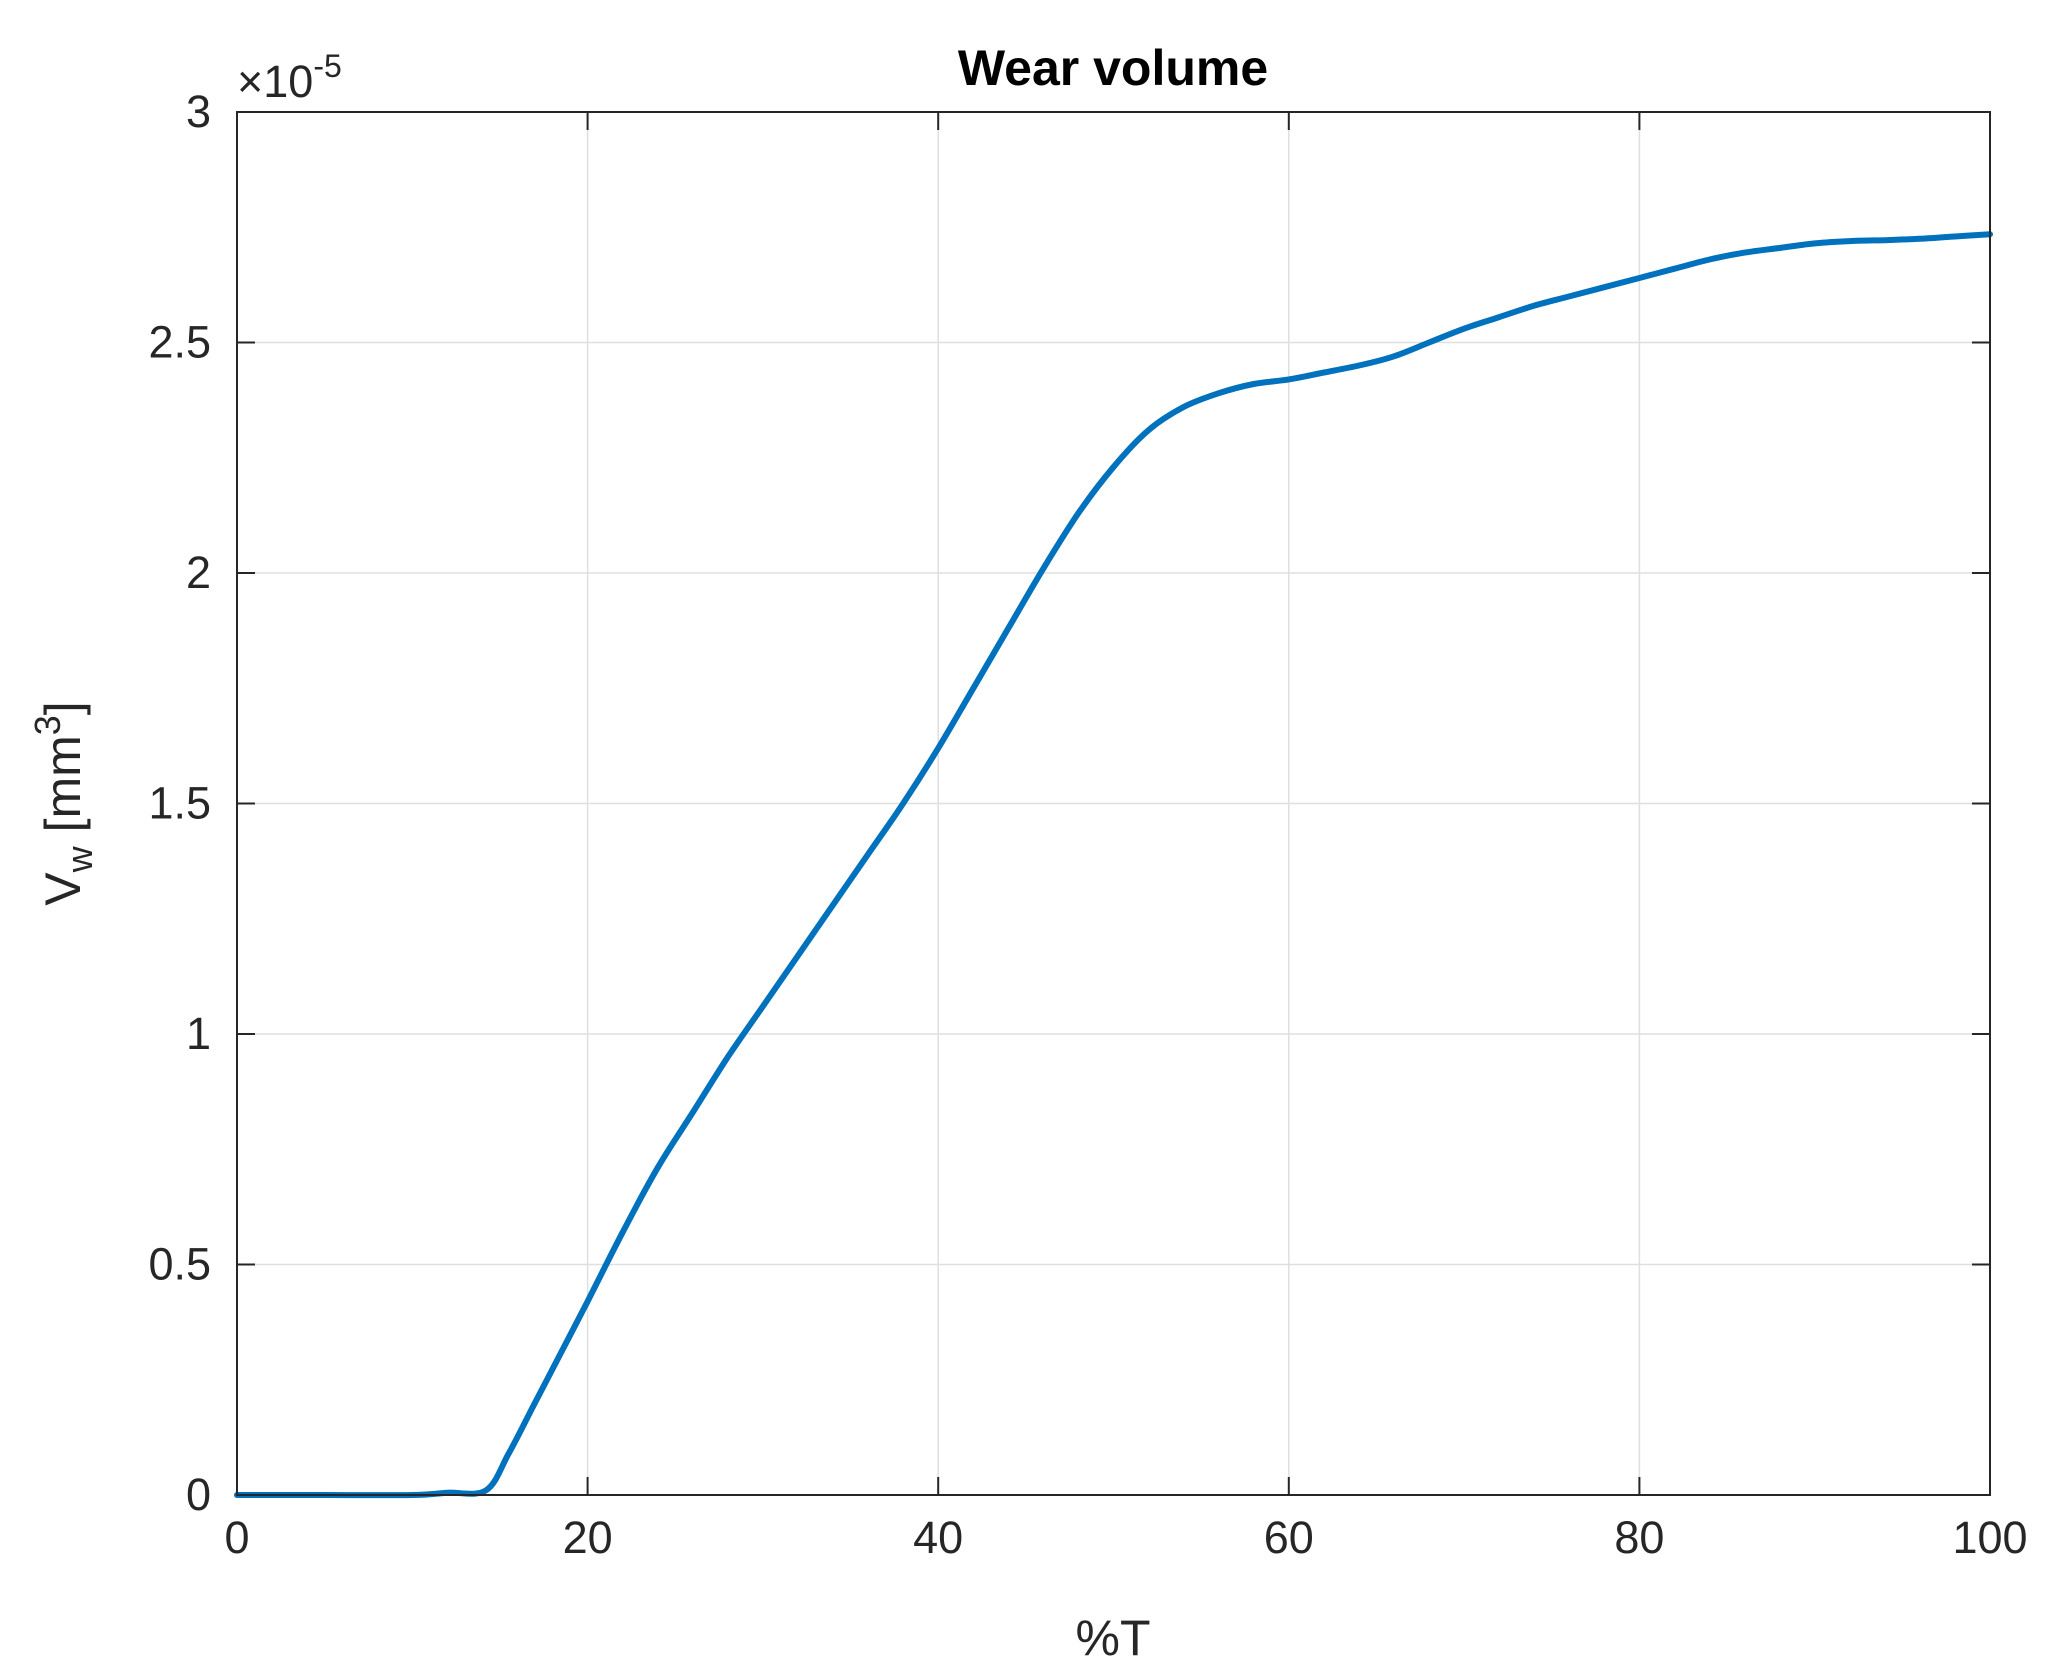  I want to click on x-tick-label: 20, so click(588, 1537).